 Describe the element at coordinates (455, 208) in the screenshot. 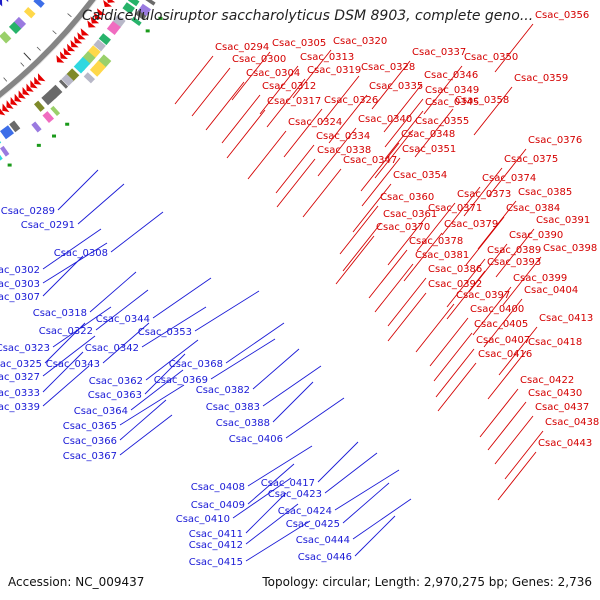

I see `forward-gene-label: Csac_0371` at that location.